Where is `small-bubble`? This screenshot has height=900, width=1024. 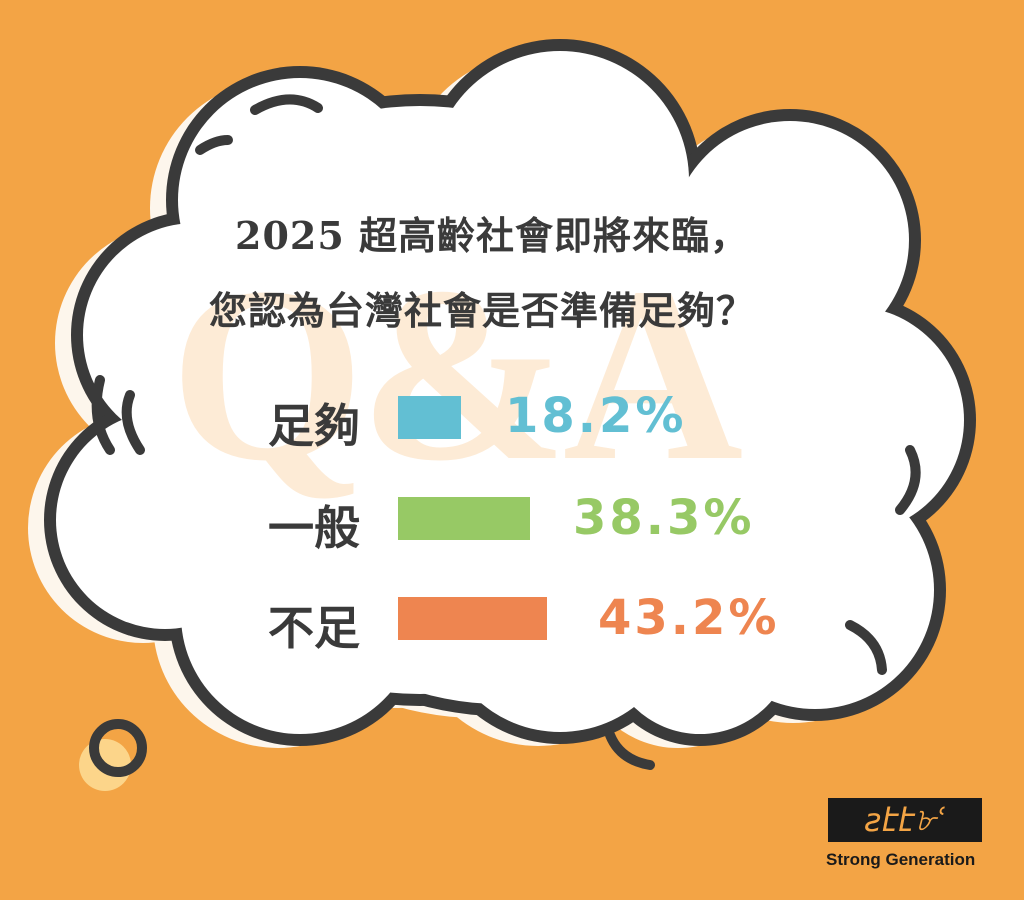
small-bubble is located at coordinates (118, 748).